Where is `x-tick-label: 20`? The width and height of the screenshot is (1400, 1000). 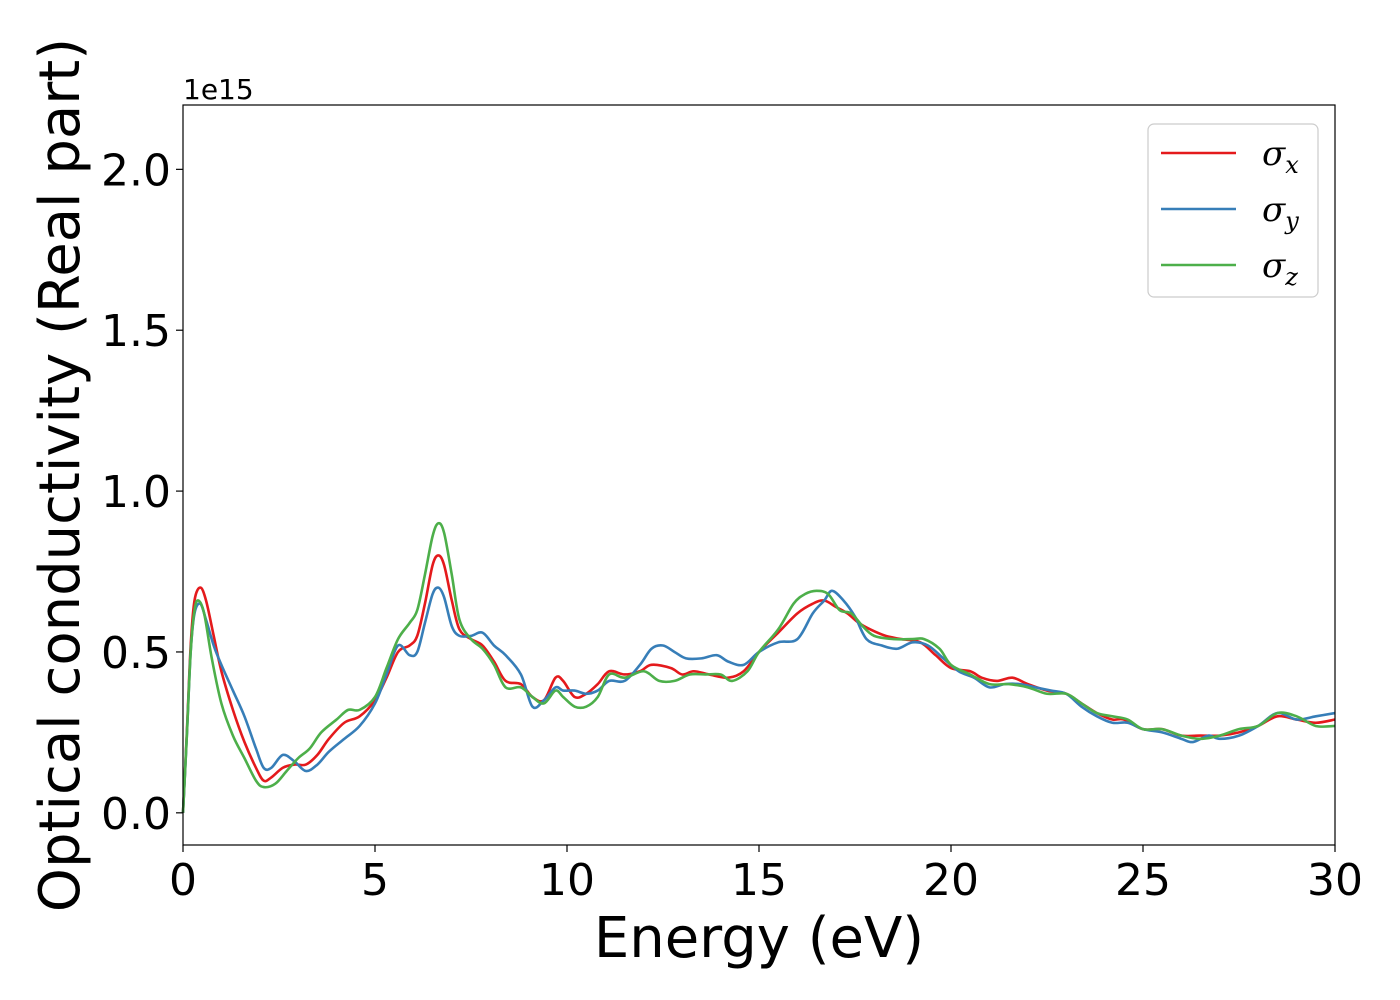
x-tick-label: 20 is located at coordinates (951, 880).